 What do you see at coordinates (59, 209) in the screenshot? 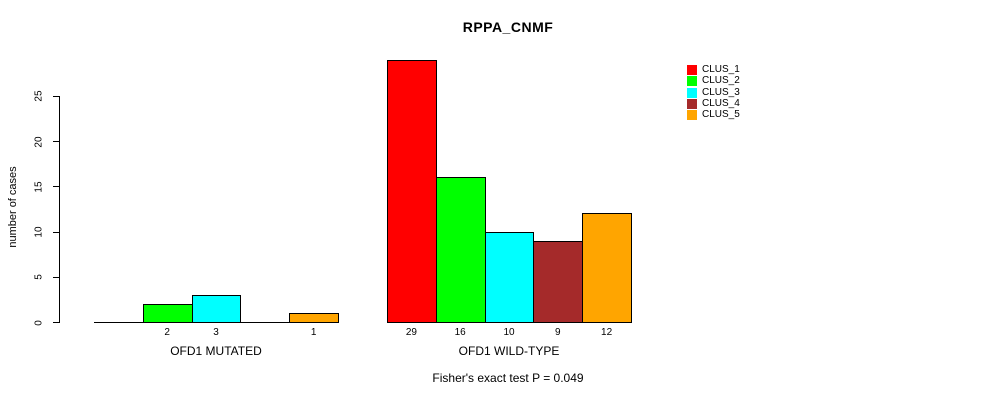
I see `y-axis-line` at bounding box center [59, 209].